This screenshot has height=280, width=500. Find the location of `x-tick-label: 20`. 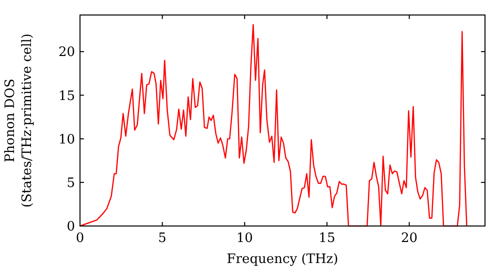

x-tick-label: 20 is located at coordinates (409, 238).